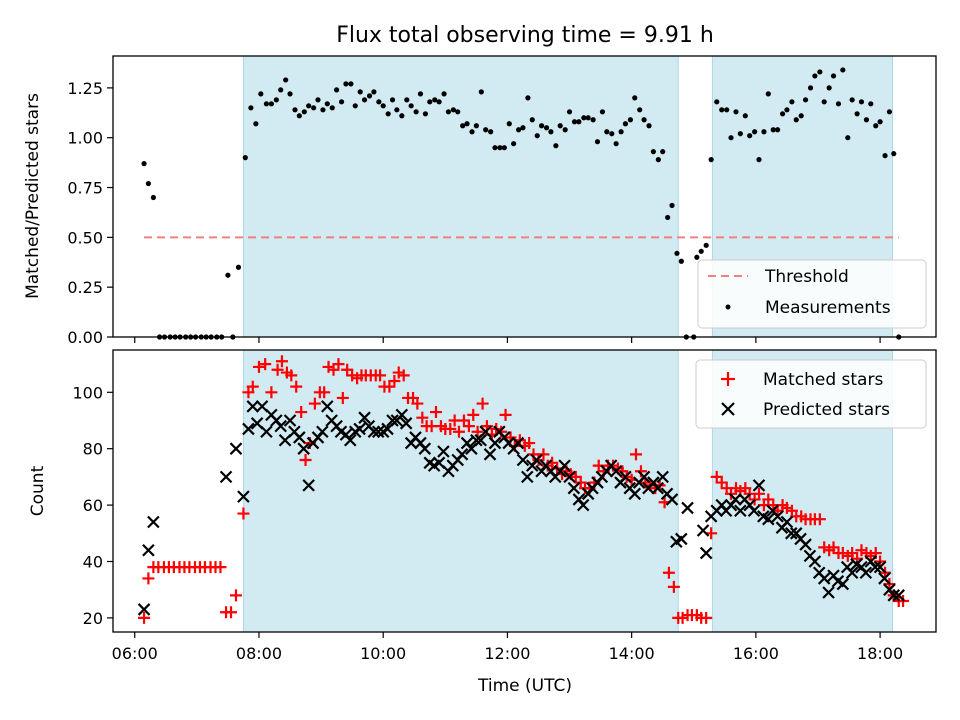 The width and height of the screenshot is (960, 720). I want to click on bottom-y-axis: 20 40 60 80 100, so click(92, 505).